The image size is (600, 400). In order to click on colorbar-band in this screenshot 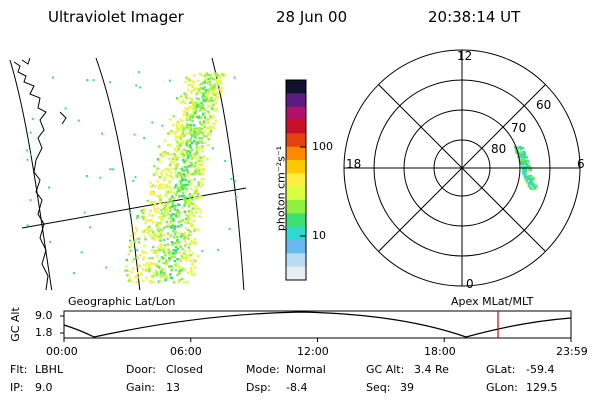, I will do `click(296, 180)`.